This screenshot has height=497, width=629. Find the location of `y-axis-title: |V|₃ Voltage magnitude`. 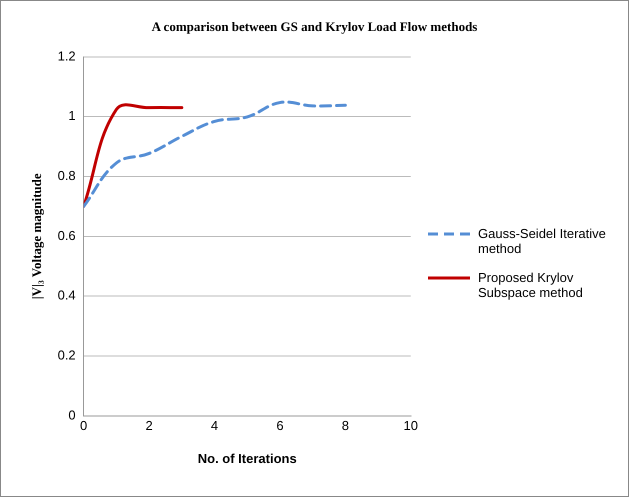

y-axis-title: |V|₃ Voltage magnitude is located at coordinates (36, 236).